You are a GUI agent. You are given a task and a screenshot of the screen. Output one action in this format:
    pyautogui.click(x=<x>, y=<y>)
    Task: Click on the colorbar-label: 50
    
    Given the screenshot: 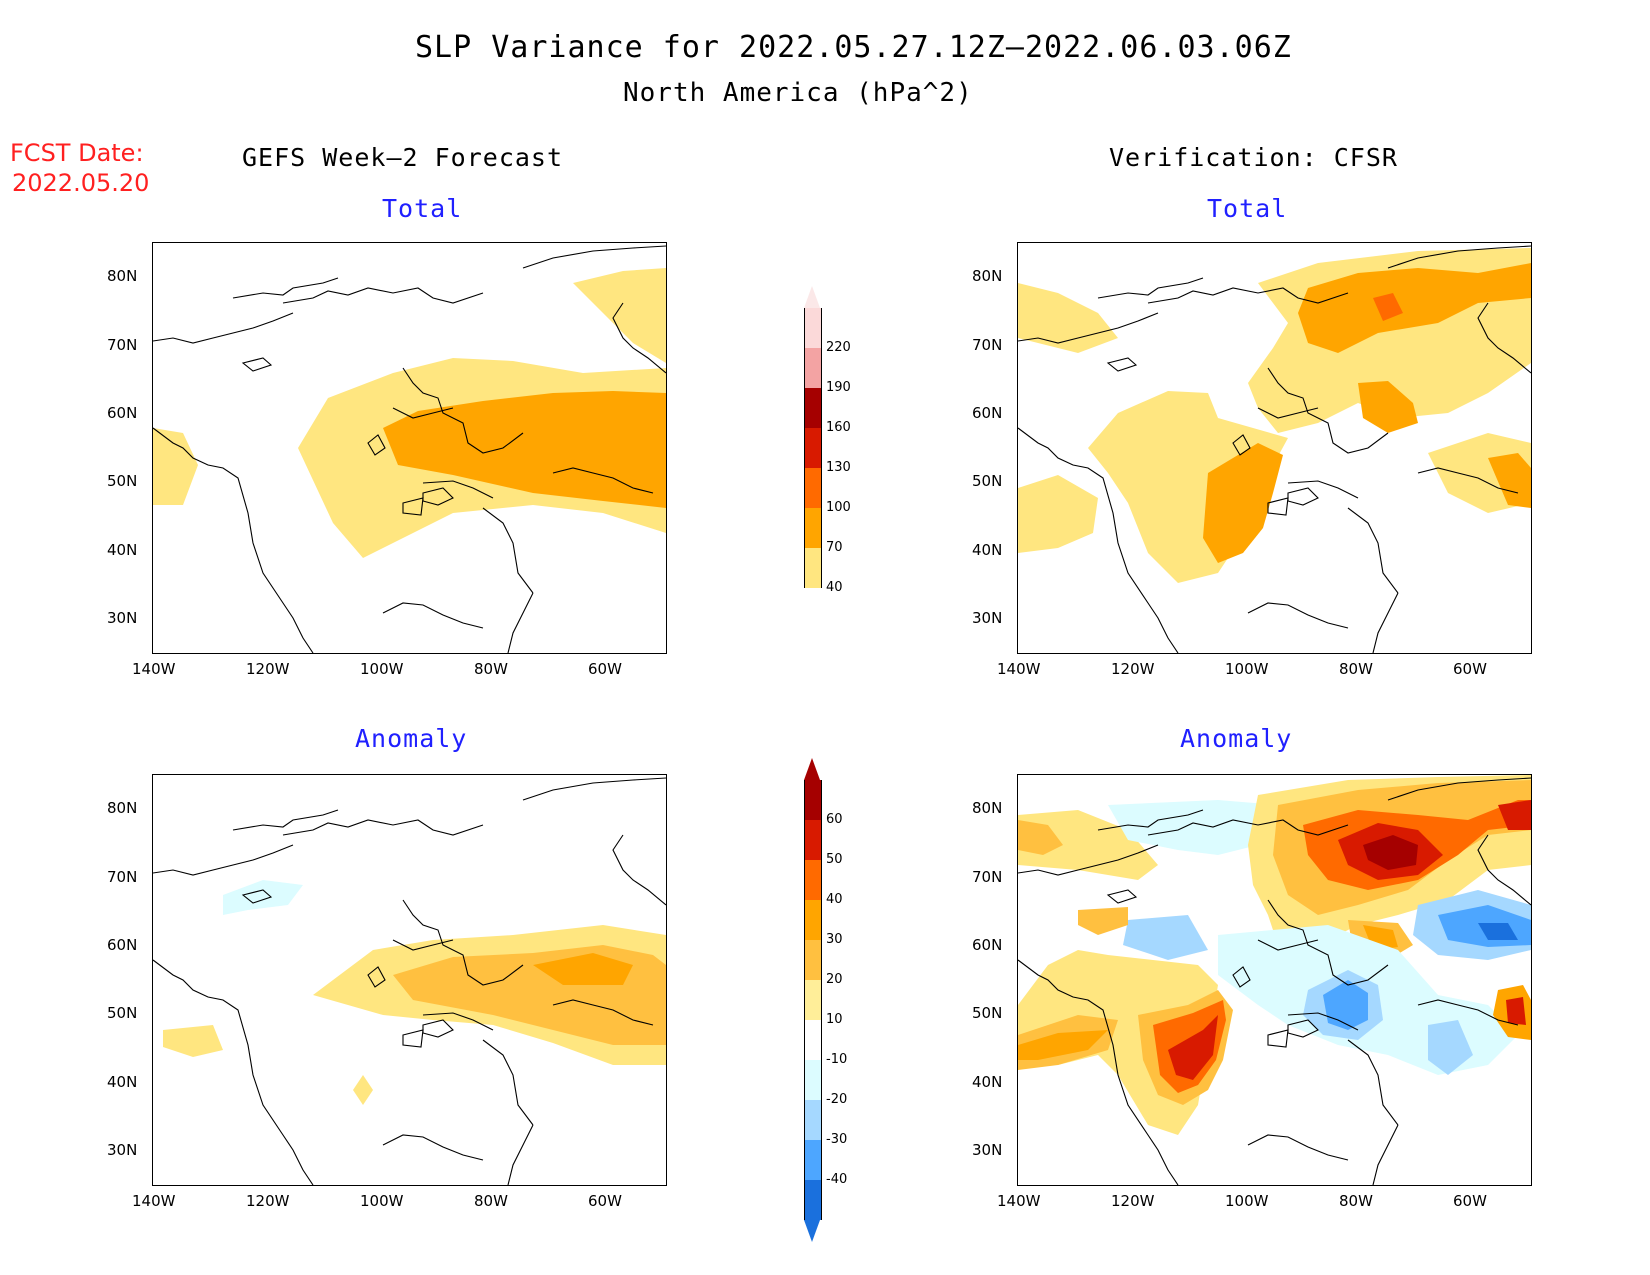 What is the action you would take?
    pyautogui.click(x=834, y=859)
    